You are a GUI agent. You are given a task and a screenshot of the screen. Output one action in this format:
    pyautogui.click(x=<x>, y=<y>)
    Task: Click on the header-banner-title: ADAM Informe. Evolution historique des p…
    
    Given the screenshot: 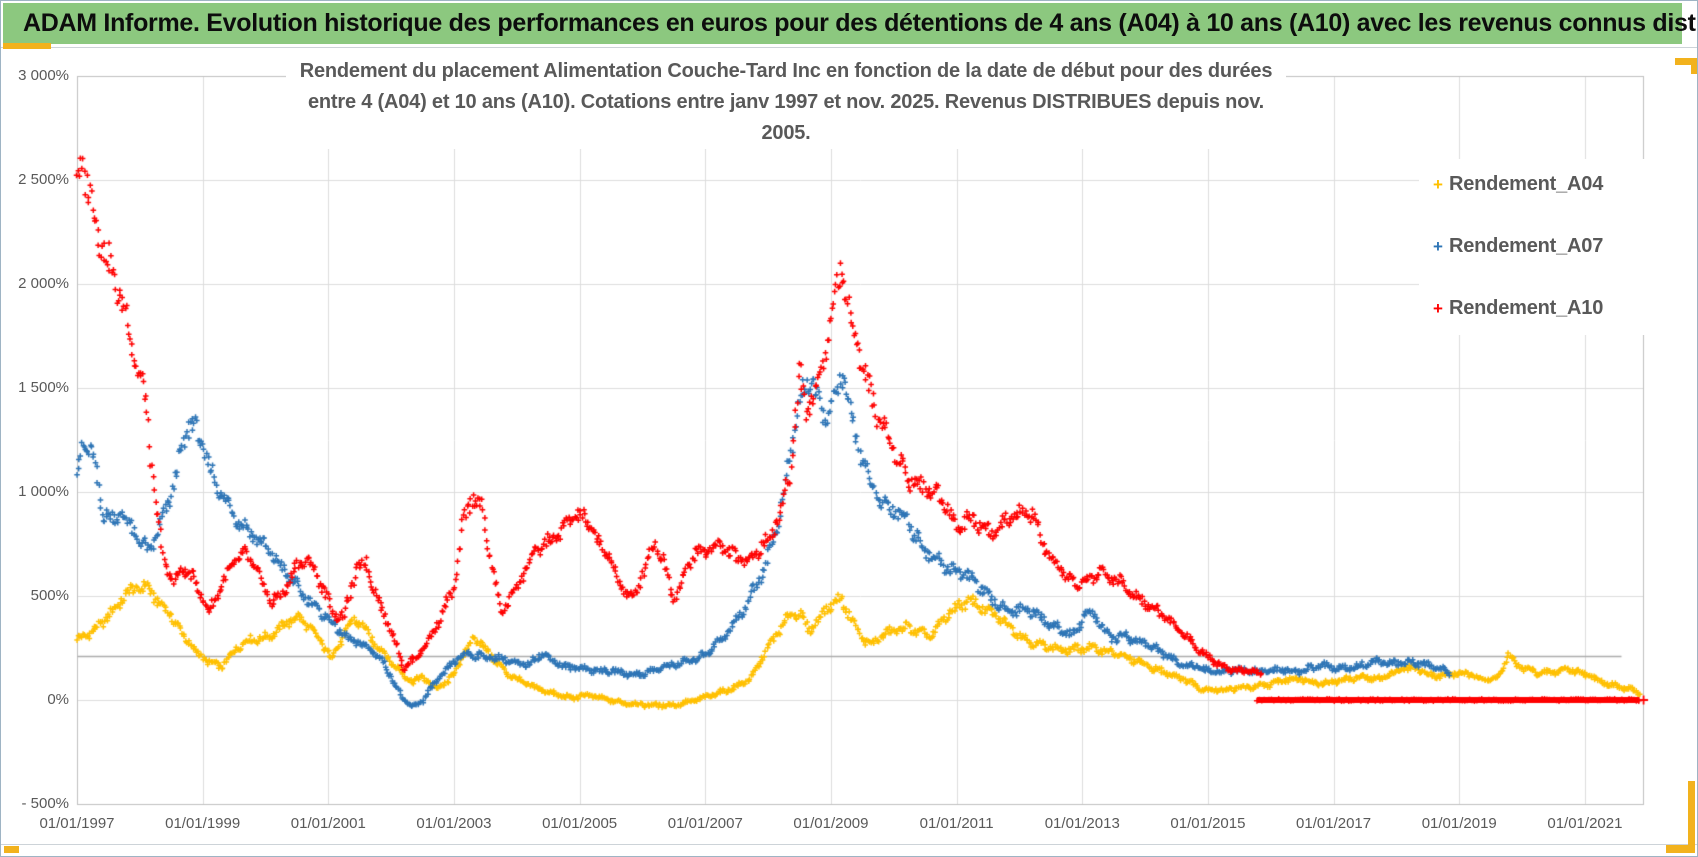 What is the action you would take?
    pyautogui.click(x=860, y=23)
    